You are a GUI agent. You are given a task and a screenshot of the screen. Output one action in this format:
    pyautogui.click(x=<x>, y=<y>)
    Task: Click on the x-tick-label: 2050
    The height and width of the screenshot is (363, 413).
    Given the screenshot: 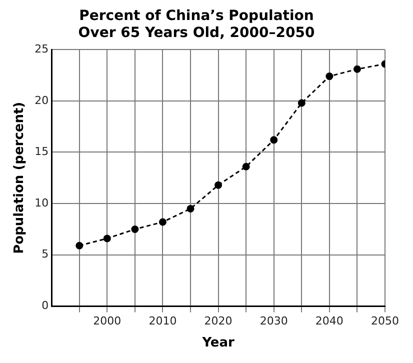 What is the action you would take?
    pyautogui.click(x=385, y=321)
    